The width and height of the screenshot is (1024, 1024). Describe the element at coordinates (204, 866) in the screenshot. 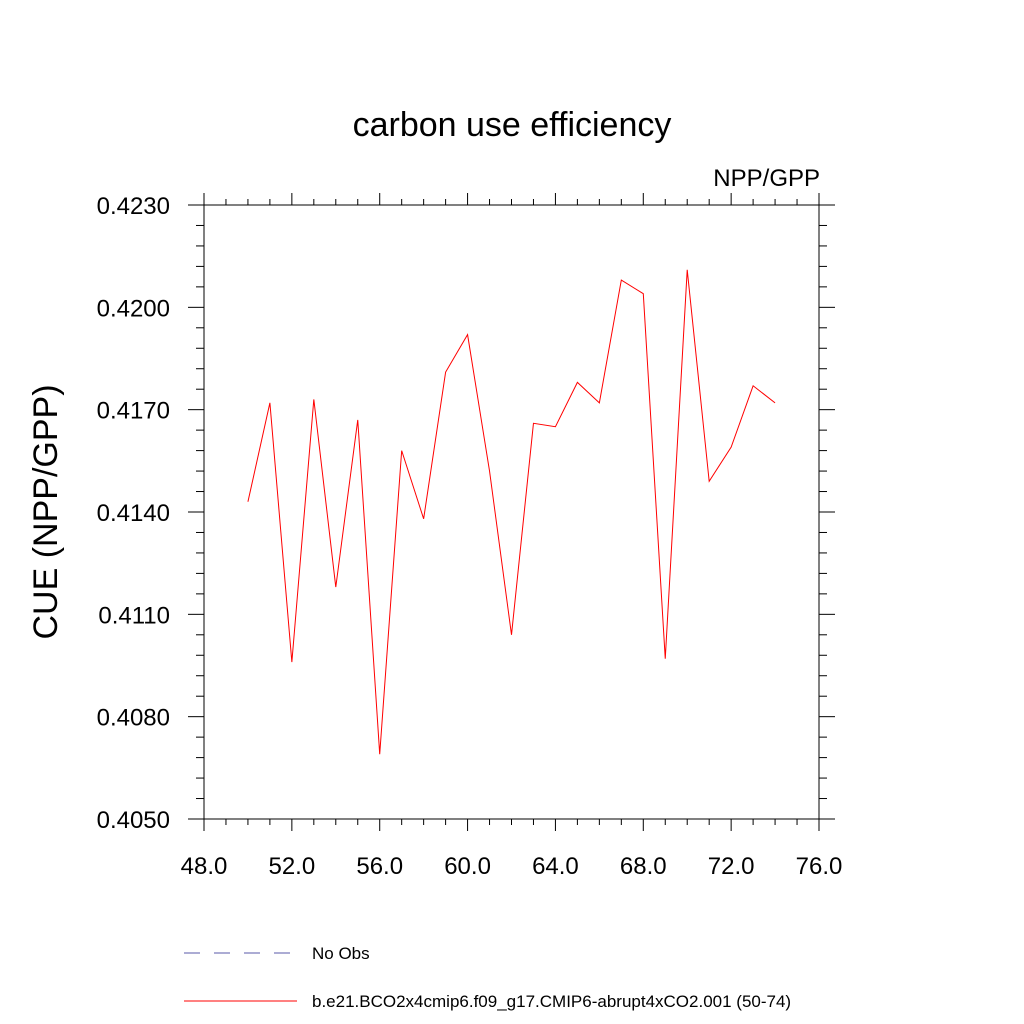

I see `x-tick-label: 48.0` at that location.